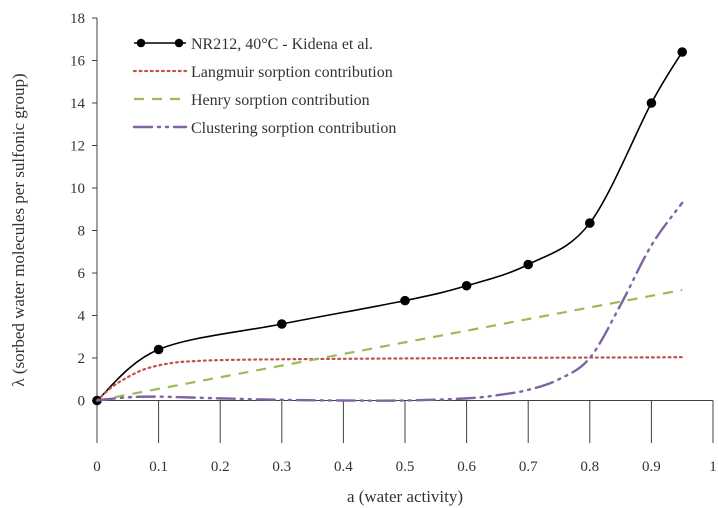 This screenshot has height=508, width=718. I want to click on x-tick-label: 0, so click(97, 467).